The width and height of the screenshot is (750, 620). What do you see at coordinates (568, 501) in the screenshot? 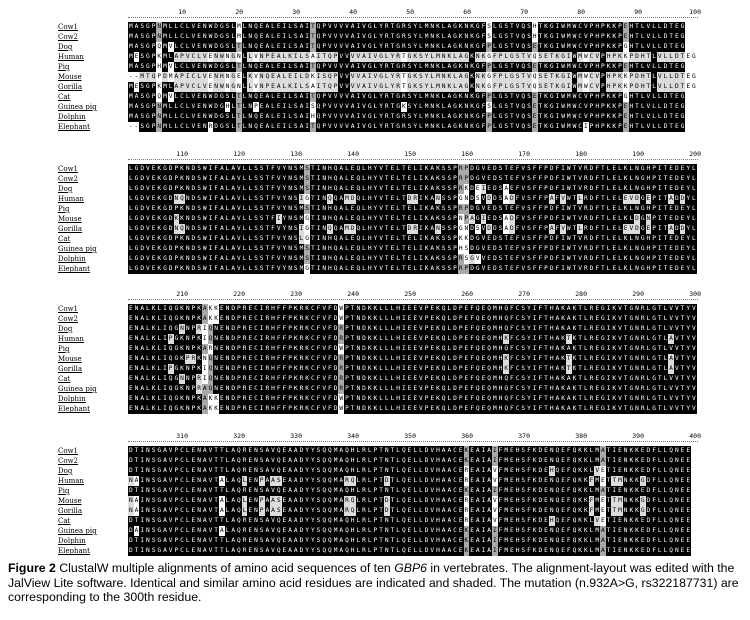
I see `residue: F` at bounding box center [568, 501].